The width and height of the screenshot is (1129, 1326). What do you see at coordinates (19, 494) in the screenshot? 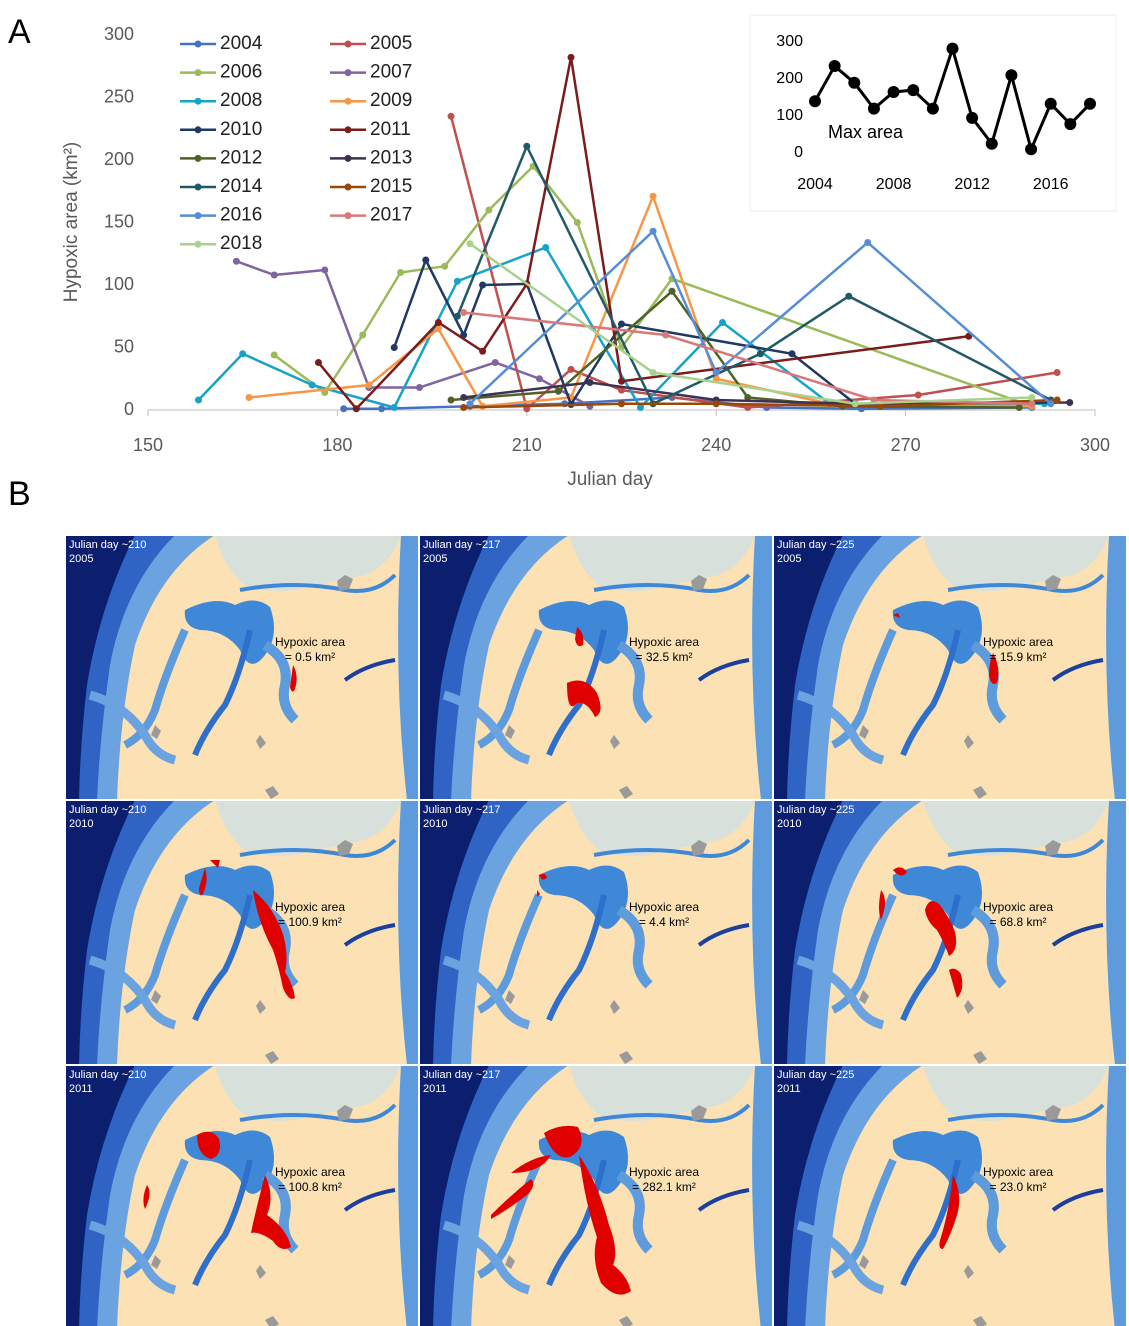
I see `panel-label: B` at bounding box center [19, 494].